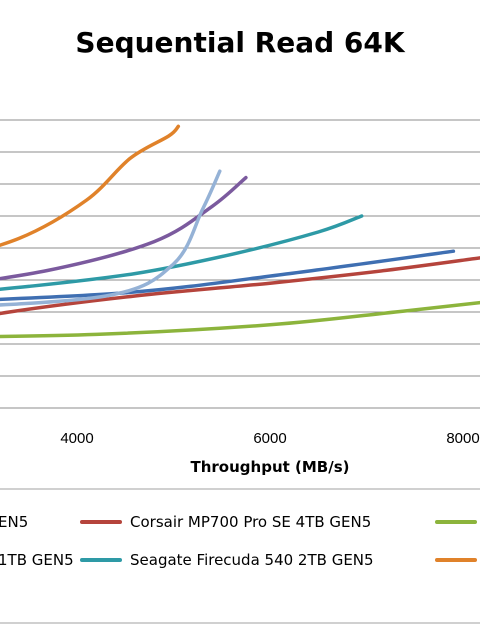 This screenshot has height=632, width=480. What do you see at coordinates (462, 438) in the screenshot?
I see `x-tick-label: 8000` at bounding box center [462, 438].